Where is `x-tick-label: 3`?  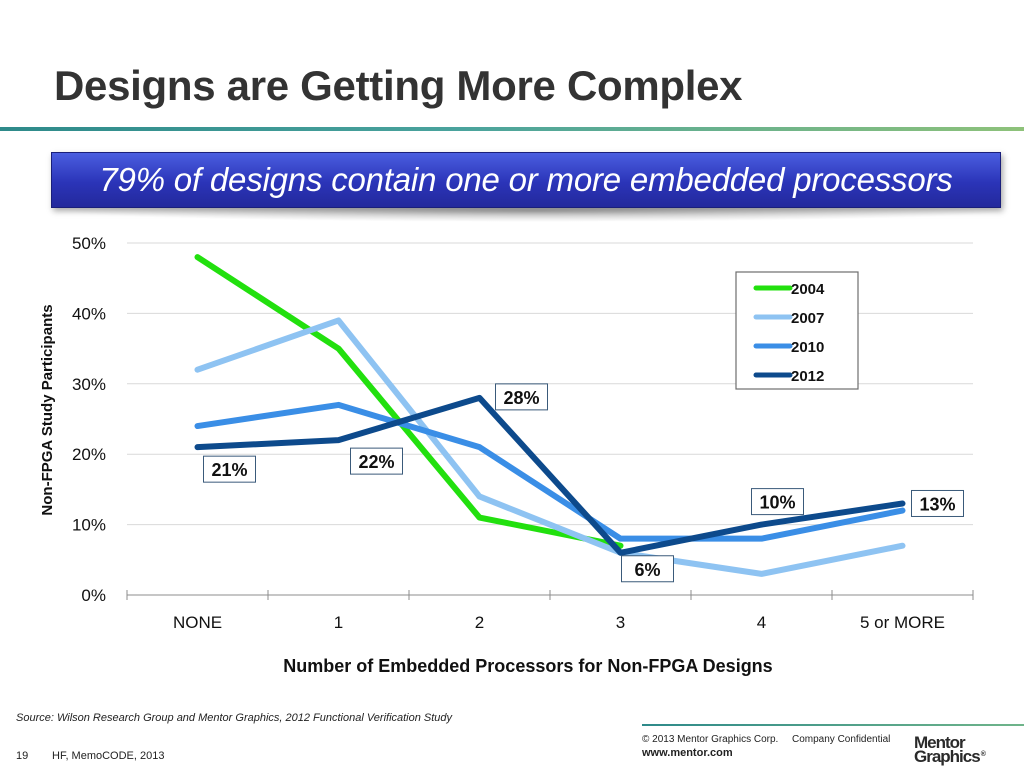 x-tick-label: 3 is located at coordinates (620, 622).